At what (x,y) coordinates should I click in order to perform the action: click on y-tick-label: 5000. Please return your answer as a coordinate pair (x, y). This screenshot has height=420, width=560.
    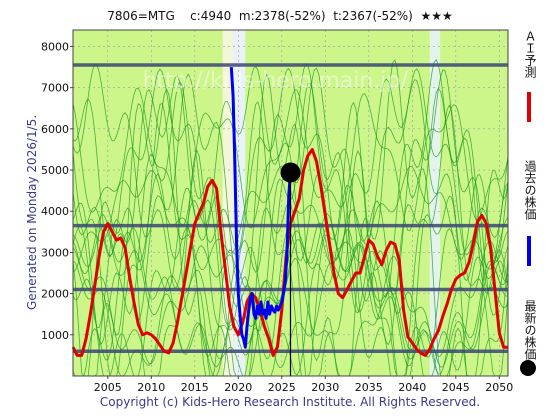
    Looking at the image, I should click on (55, 170).